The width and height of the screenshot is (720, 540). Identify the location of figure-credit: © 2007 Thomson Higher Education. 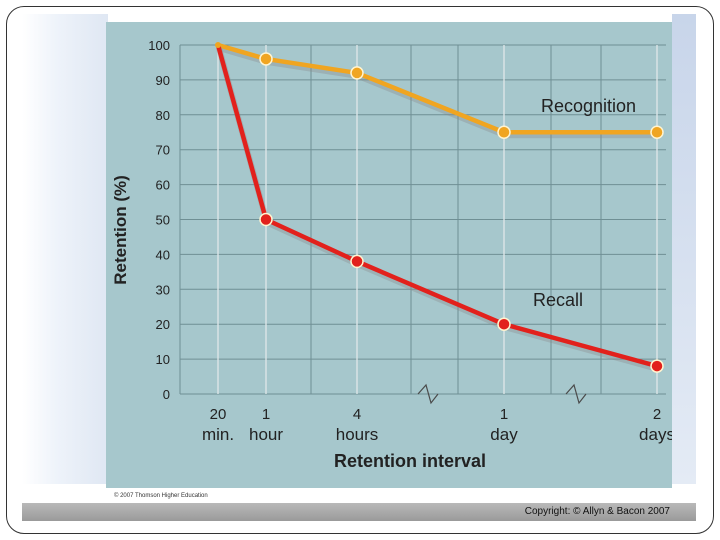
(161, 496).